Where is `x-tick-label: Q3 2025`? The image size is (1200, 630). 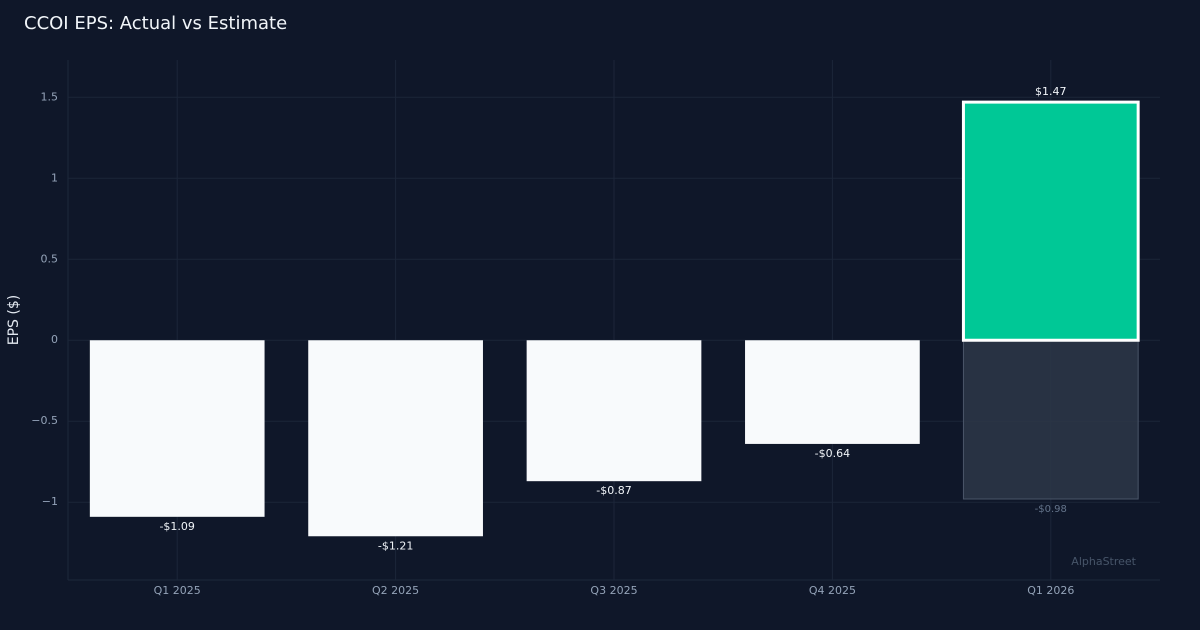 x-tick-label: Q3 2025 is located at coordinates (613, 590).